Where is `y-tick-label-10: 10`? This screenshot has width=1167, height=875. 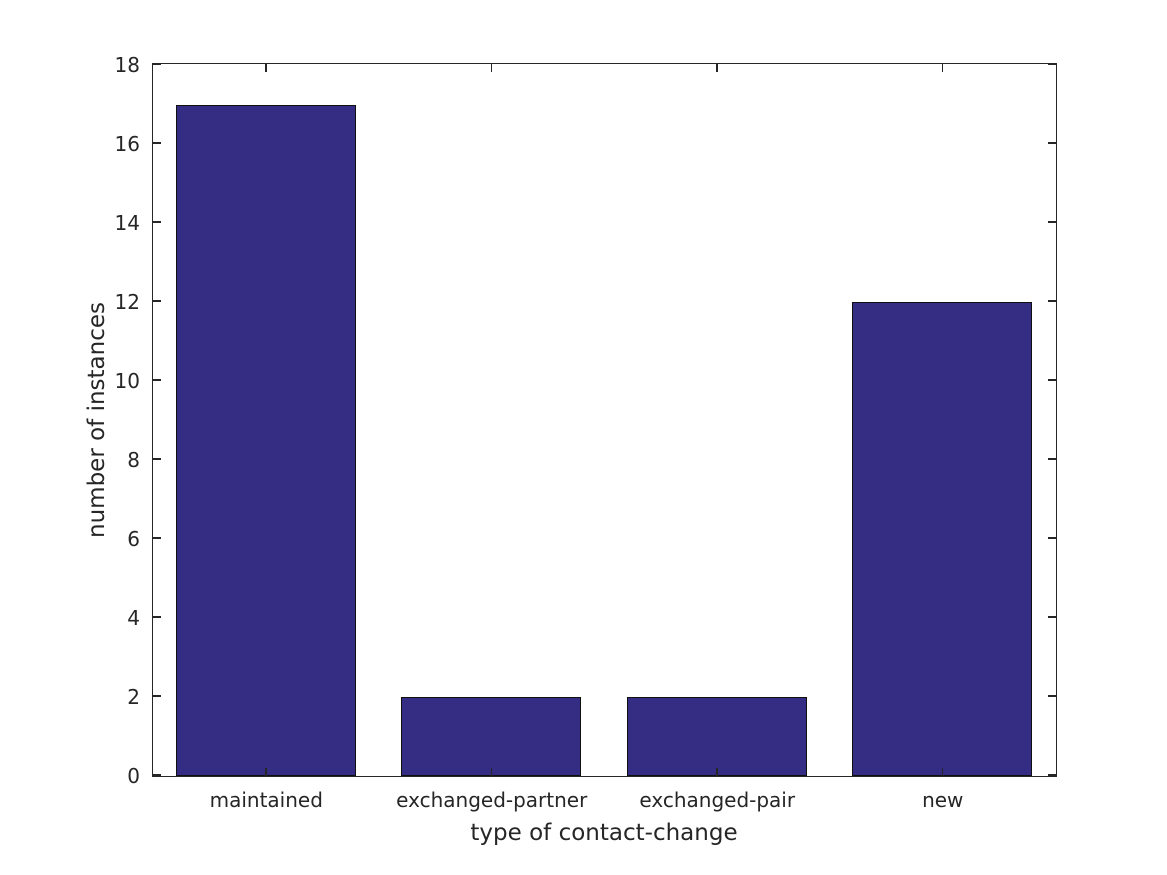 y-tick-label-10: 10 is located at coordinates (127, 380).